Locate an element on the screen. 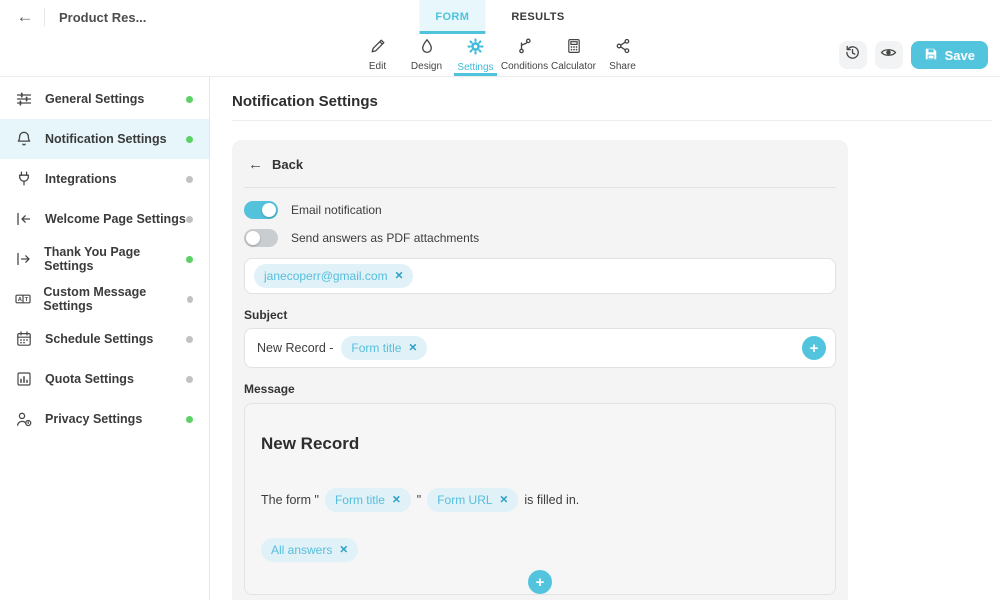 The width and height of the screenshot is (1000, 600). pdf-attachments-row: Send answers as PDF attachments is located at coordinates (540, 238).